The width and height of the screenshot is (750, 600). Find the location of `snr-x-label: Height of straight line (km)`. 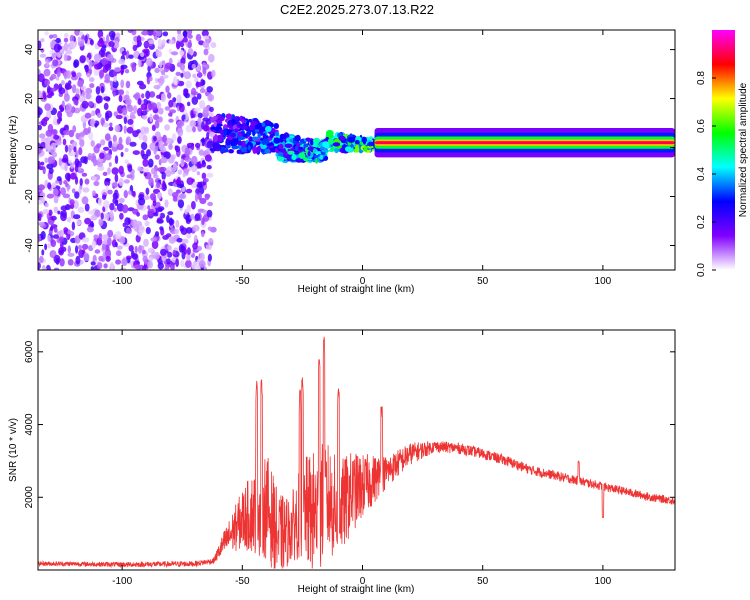

snr-x-label: Height of straight line (km) is located at coordinates (356, 589).